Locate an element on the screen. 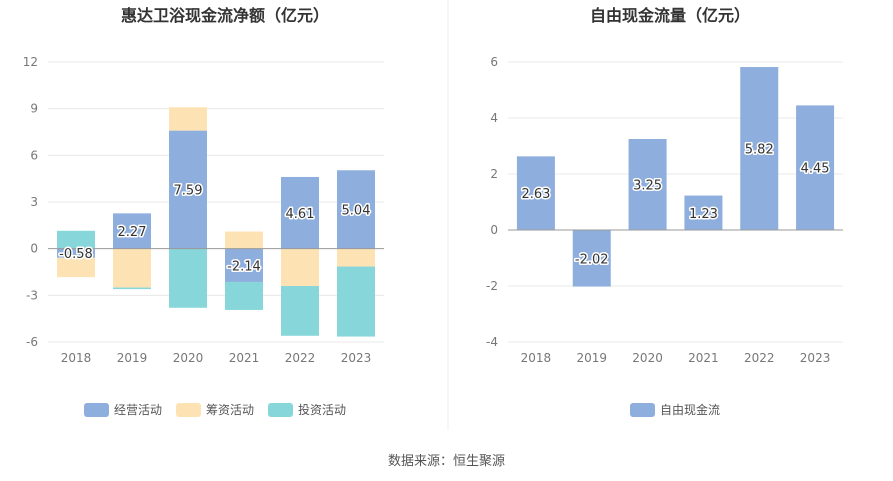 The height and width of the screenshot is (481, 893). legend: 经营活动 筹资活动 投资活动 is located at coordinates (215, 409).